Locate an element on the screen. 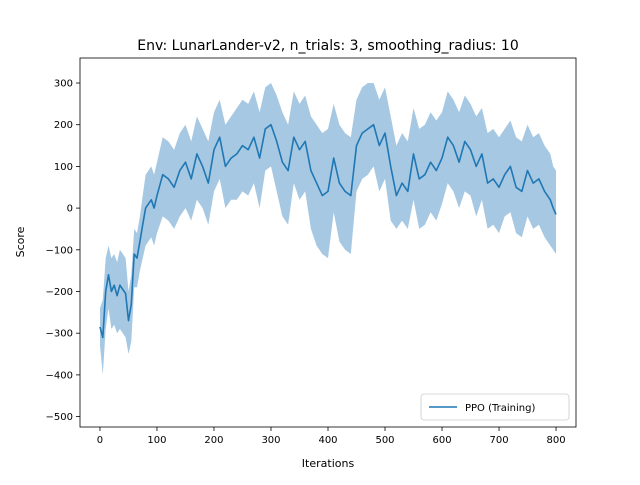 Image resolution: width=640 pixels, height=485 pixels. x-tick-label: 100 is located at coordinates (156, 440).